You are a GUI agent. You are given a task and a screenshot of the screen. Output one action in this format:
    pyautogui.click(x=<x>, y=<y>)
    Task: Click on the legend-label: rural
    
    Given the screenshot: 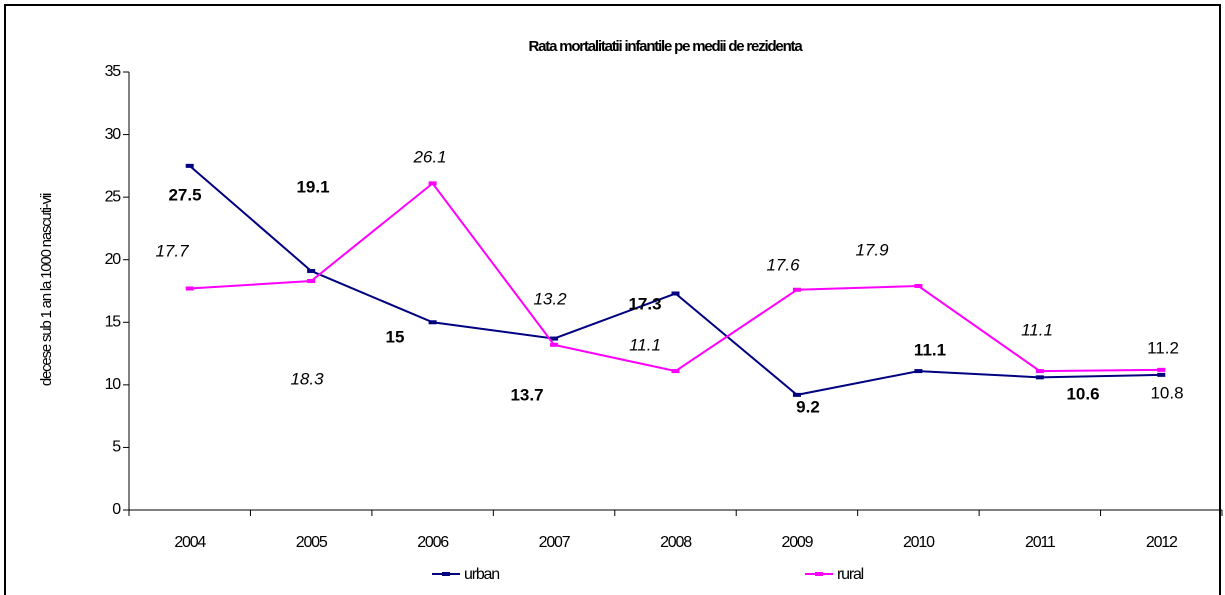 What is the action you would take?
    pyautogui.click(x=850, y=574)
    